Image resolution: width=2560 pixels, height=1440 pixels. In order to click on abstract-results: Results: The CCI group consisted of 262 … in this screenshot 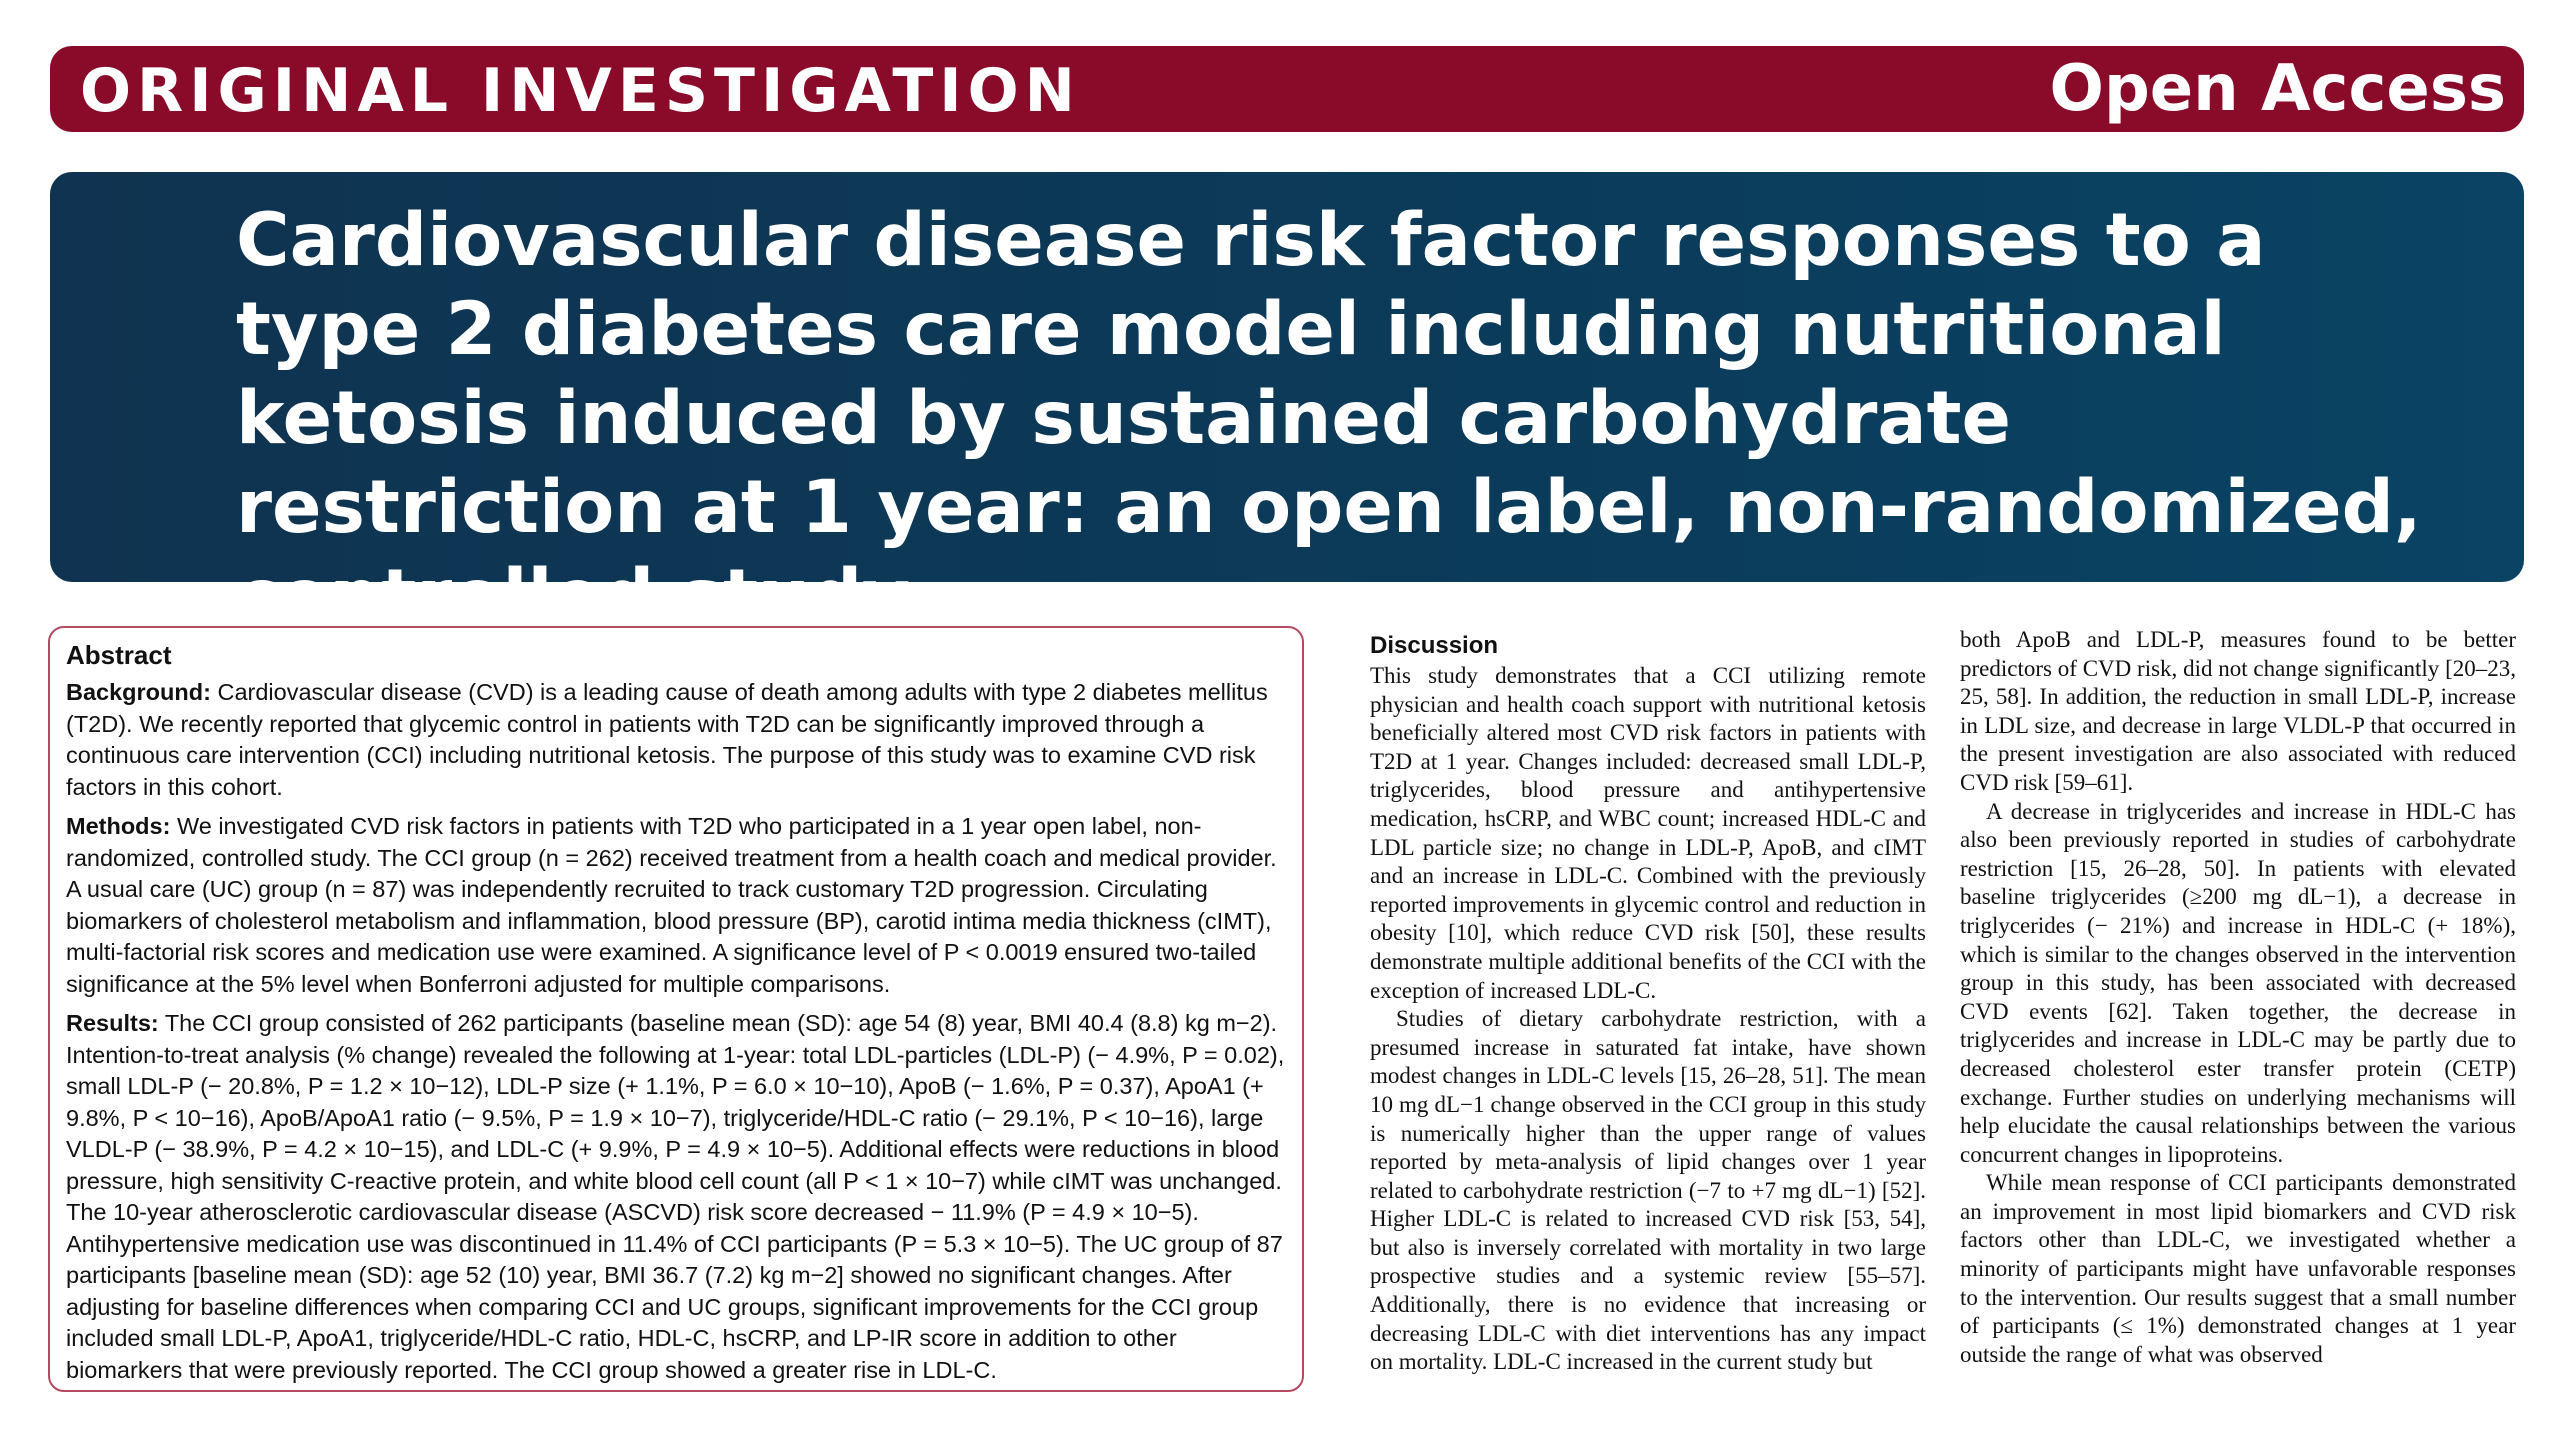, I will do `click(676, 1197)`.